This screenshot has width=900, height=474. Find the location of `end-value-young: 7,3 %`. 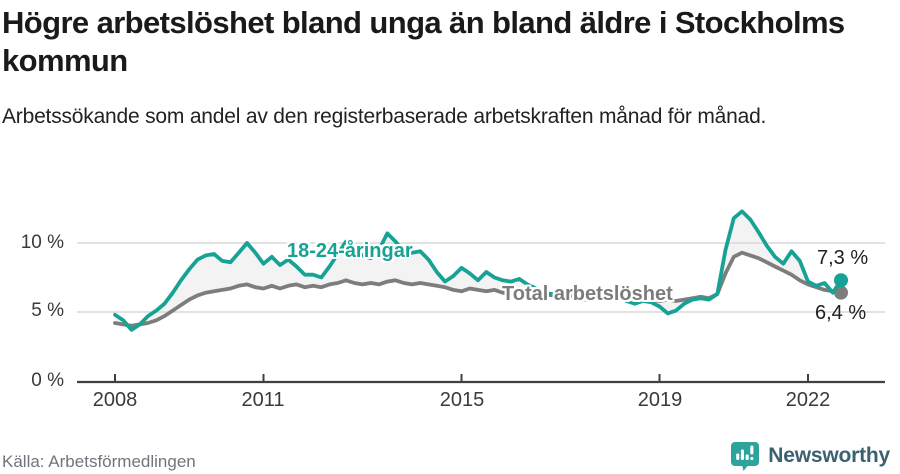

end-value-young: 7,3 % is located at coordinates (843, 258).